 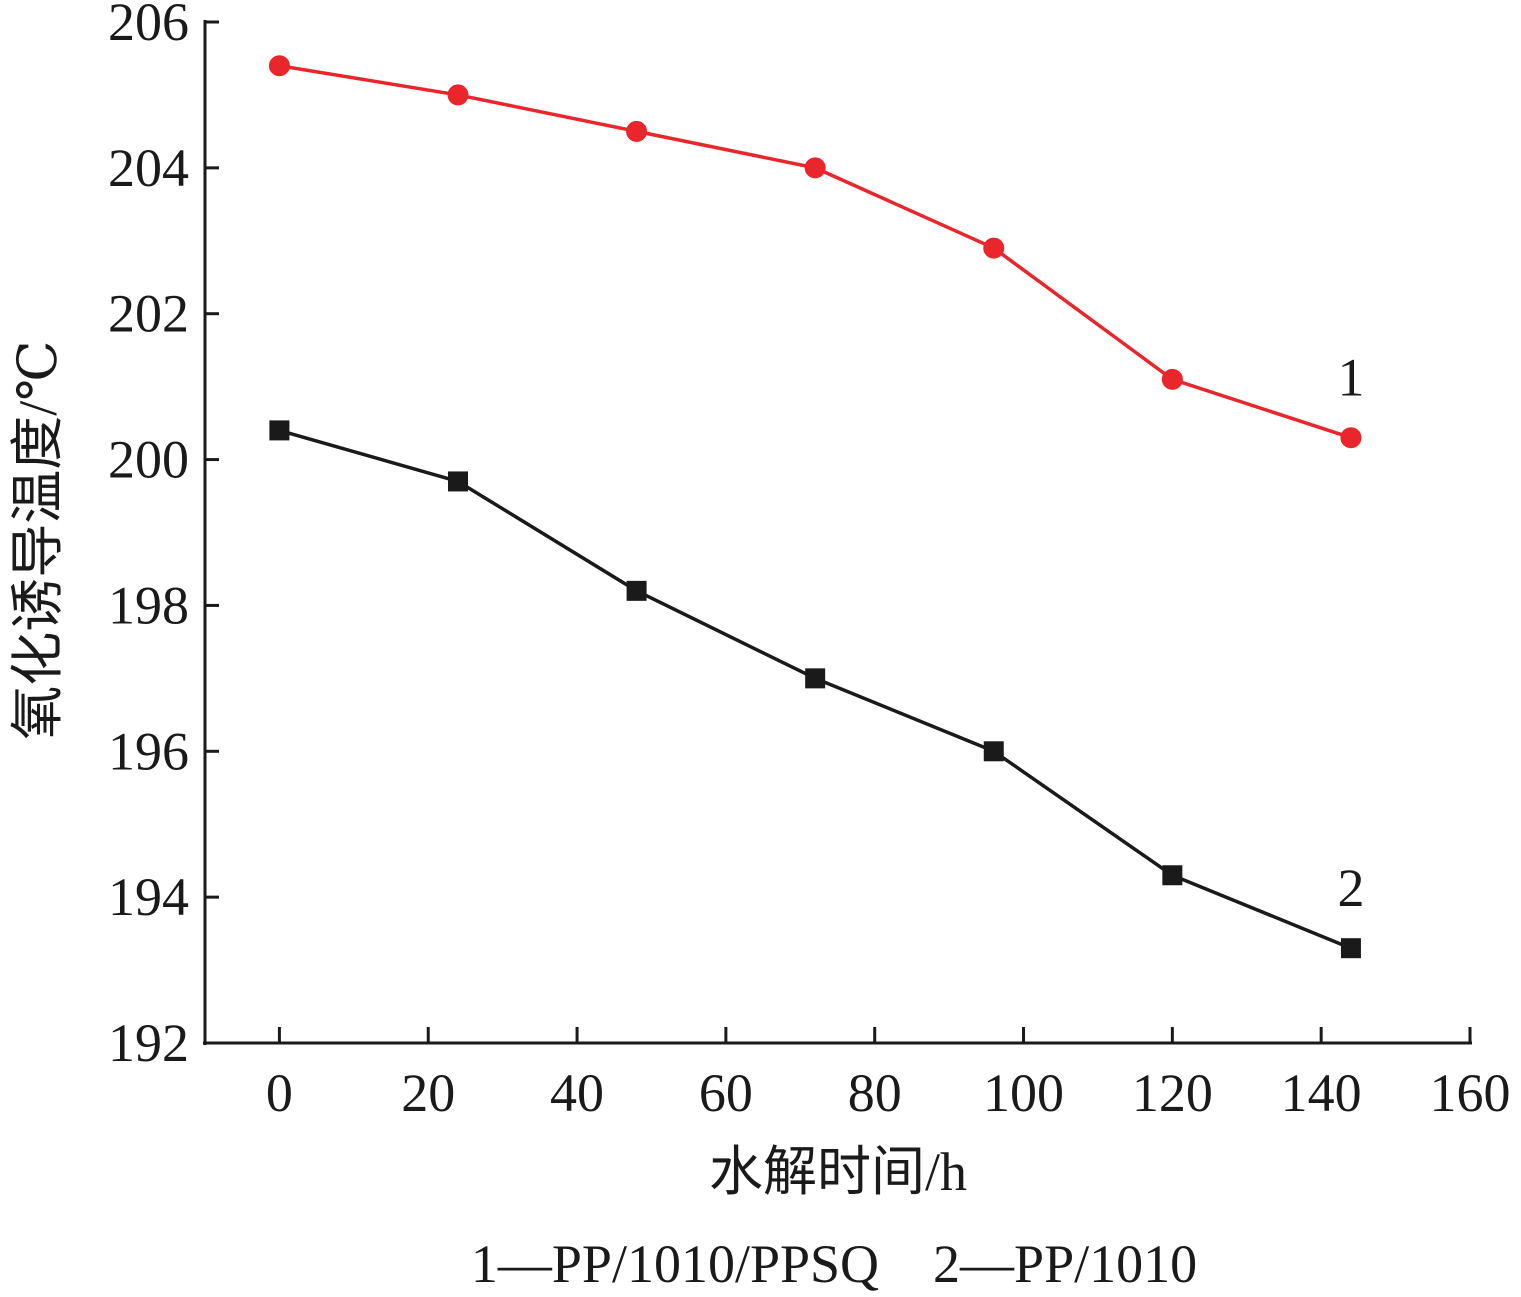 I want to click on x-tick-label: 0, so click(x=279, y=1093).